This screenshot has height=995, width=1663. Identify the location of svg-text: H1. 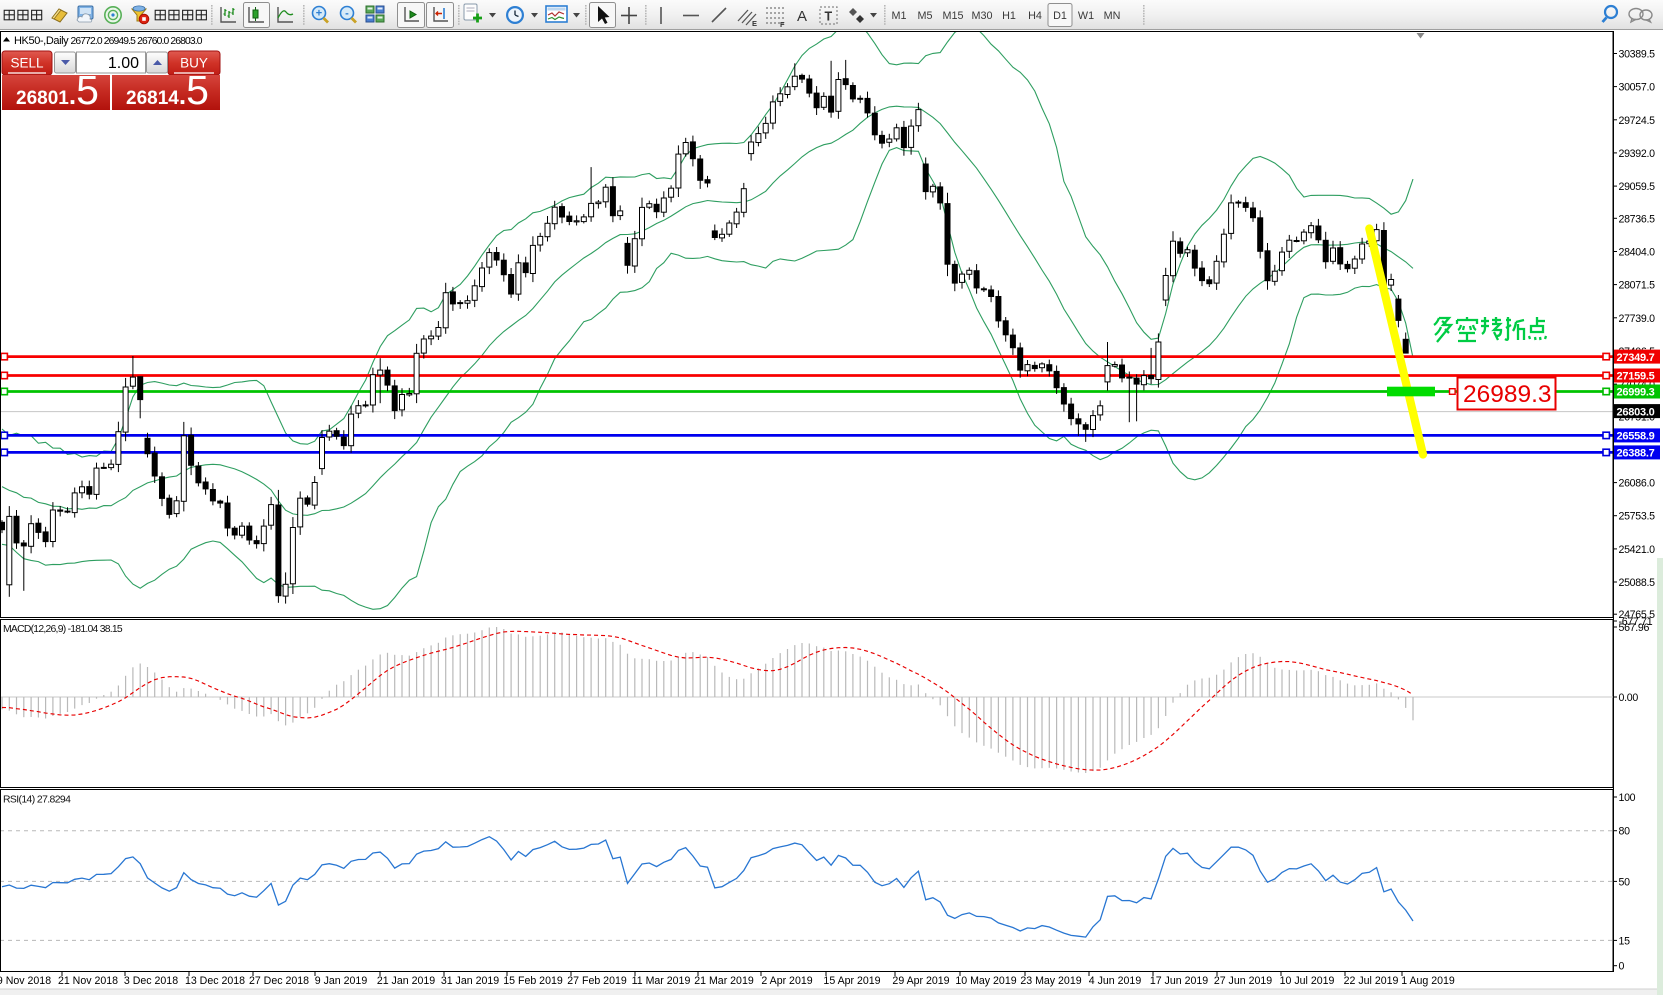
(1009, 16).